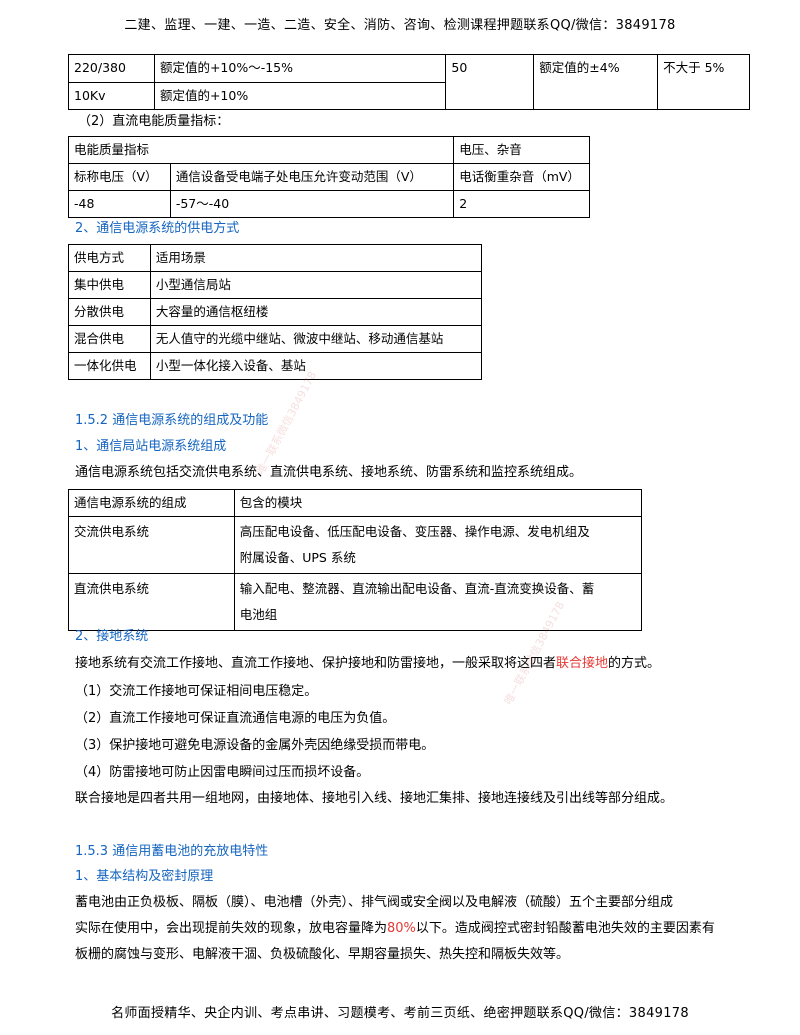  Describe the element at coordinates (316, 285) in the screenshot. I see `table-cell: 小型通信局站` at that location.